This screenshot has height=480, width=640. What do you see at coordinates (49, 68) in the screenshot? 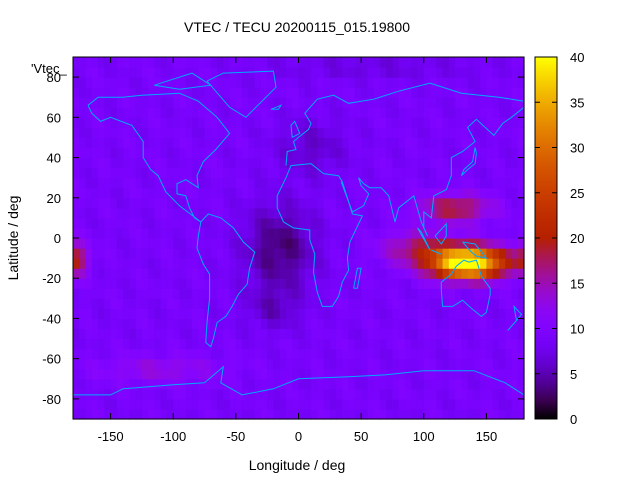
I see `key-label: 'Vtec_` at bounding box center [49, 68].